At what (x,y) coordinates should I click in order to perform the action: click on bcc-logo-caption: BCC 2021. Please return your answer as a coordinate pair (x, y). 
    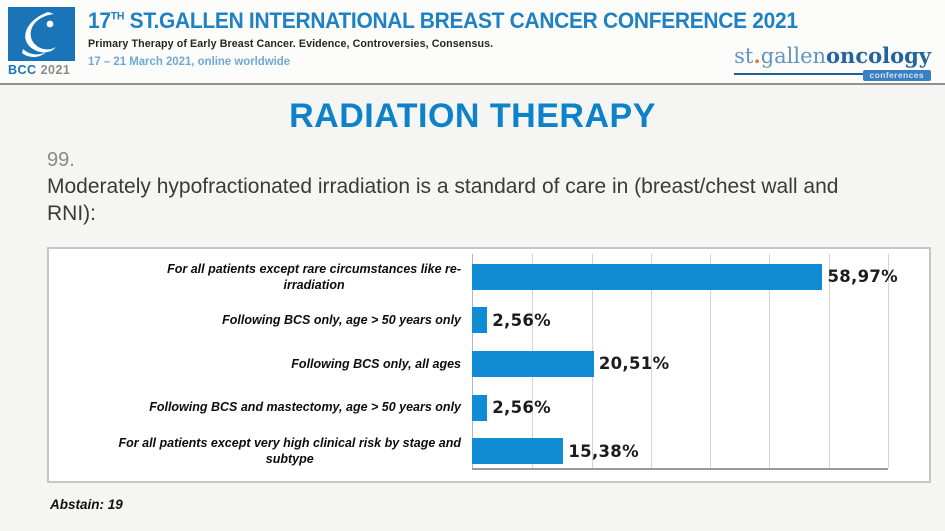
    Looking at the image, I should click on (47, 70).